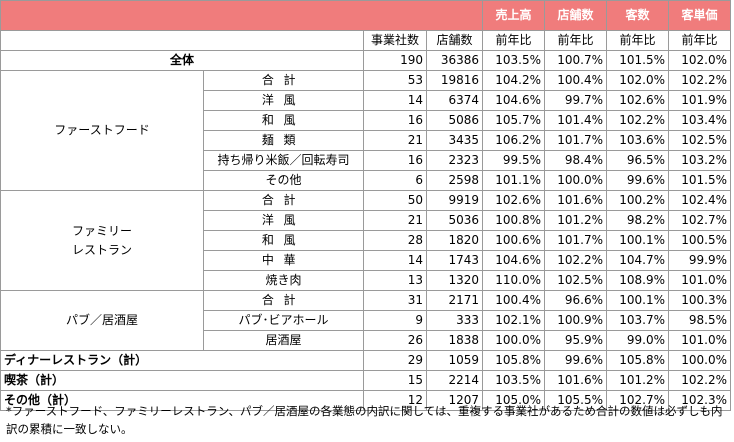  What do you see at coordinates (283, 120) in the screenshot?
I see `subcategory-label: 和風` at bounding box center [283, 120].